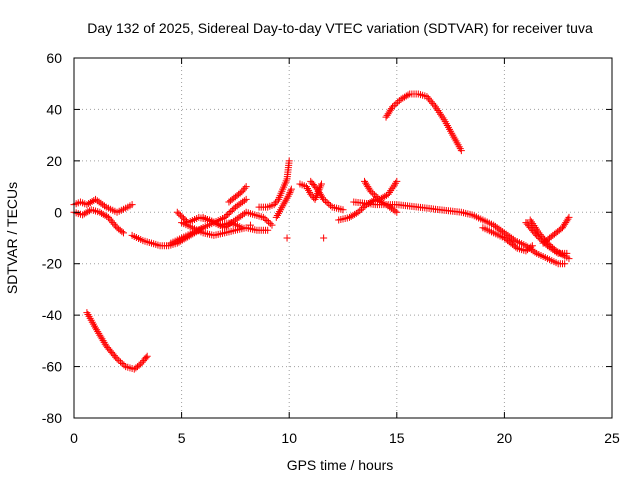 The width and height of the screenshot is (640, 480). I want to click on series-arc-e, so click(225, 229).